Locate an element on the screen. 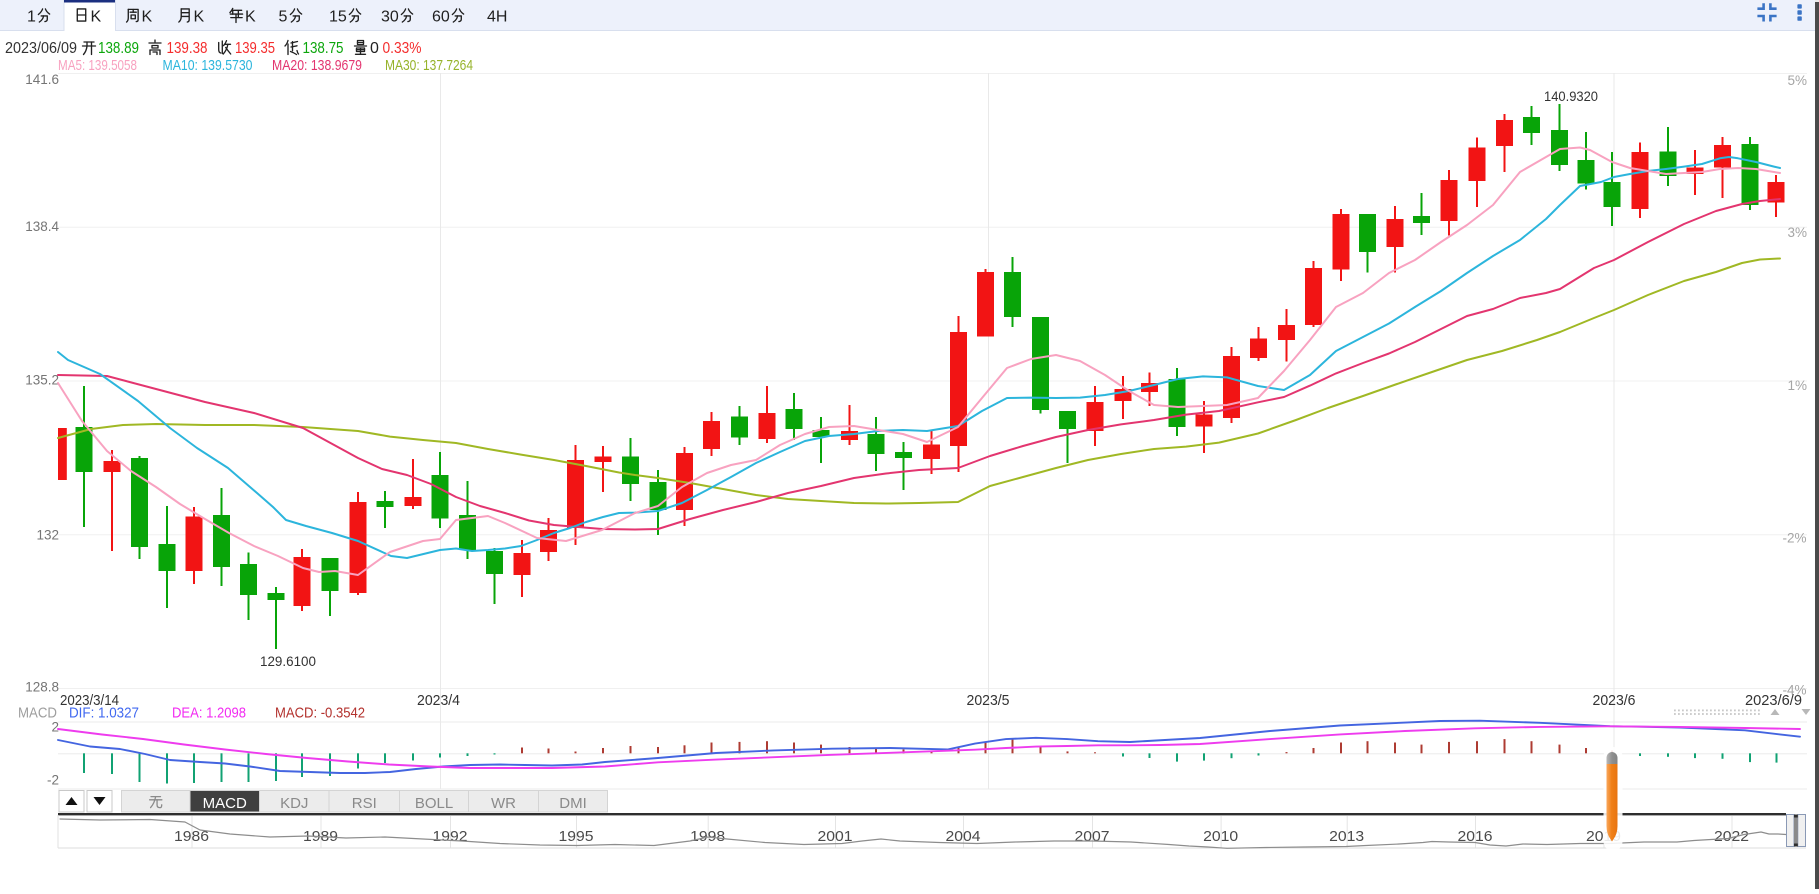  svg-text: BOLL is located at coordinates (434, 803).